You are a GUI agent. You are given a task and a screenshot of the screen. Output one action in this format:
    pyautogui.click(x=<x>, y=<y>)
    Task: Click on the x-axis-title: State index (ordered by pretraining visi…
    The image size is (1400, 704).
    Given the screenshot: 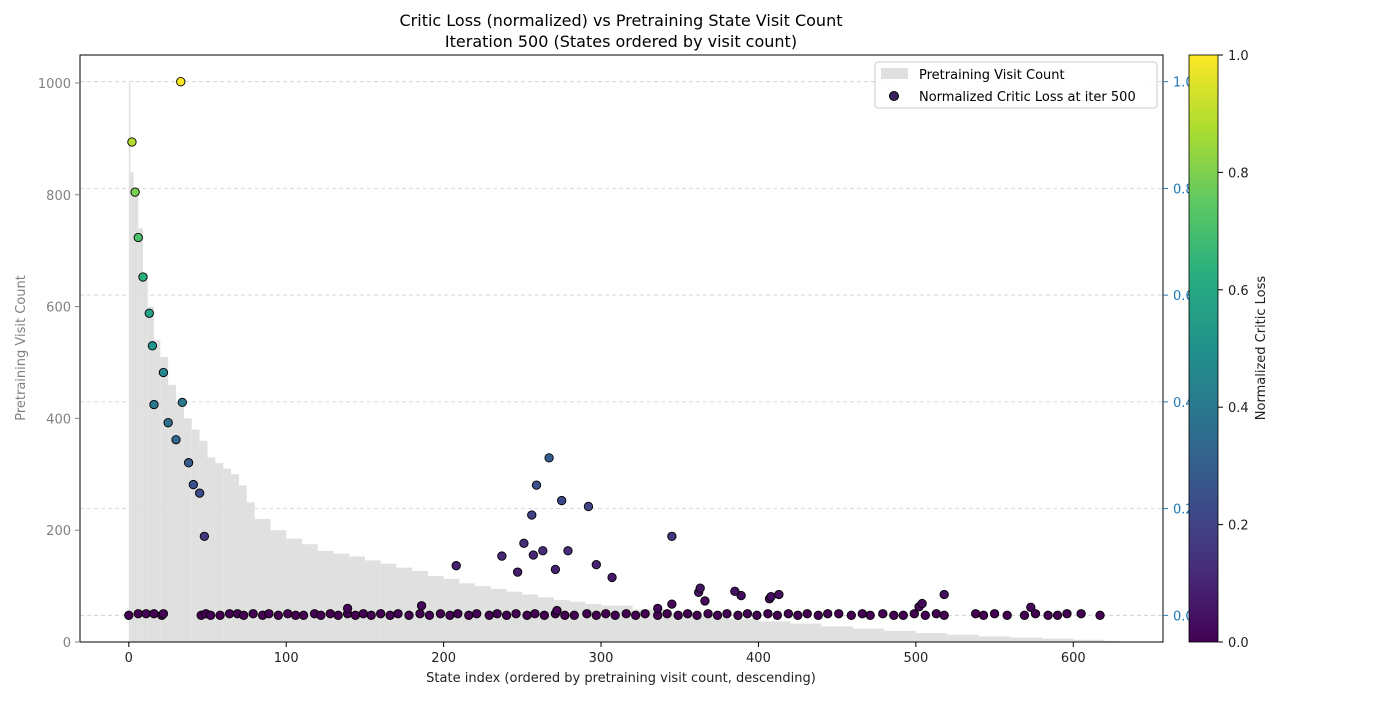 What is the action you would take?
    pyautogui.click(x=621, y=678)
    